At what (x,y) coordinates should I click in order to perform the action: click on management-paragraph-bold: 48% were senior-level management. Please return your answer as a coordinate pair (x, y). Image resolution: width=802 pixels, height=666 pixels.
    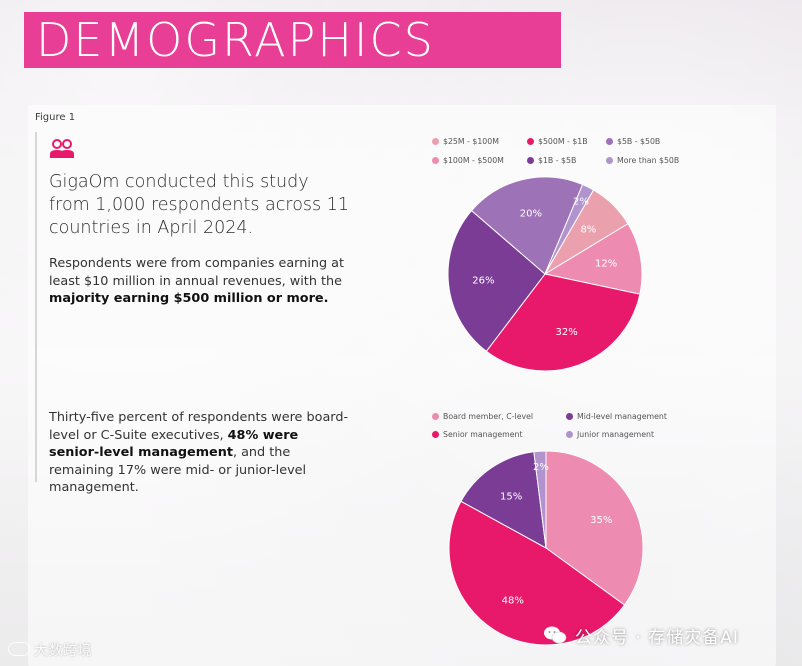
    Looking at the image, I should click on (174, 444).